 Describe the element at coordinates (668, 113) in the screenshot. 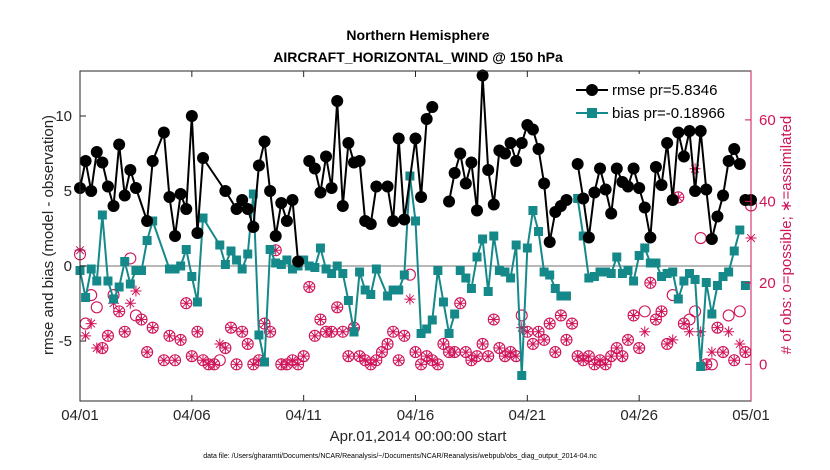

I see `legend-bias-label: bias pr=-0.18966` at that location.